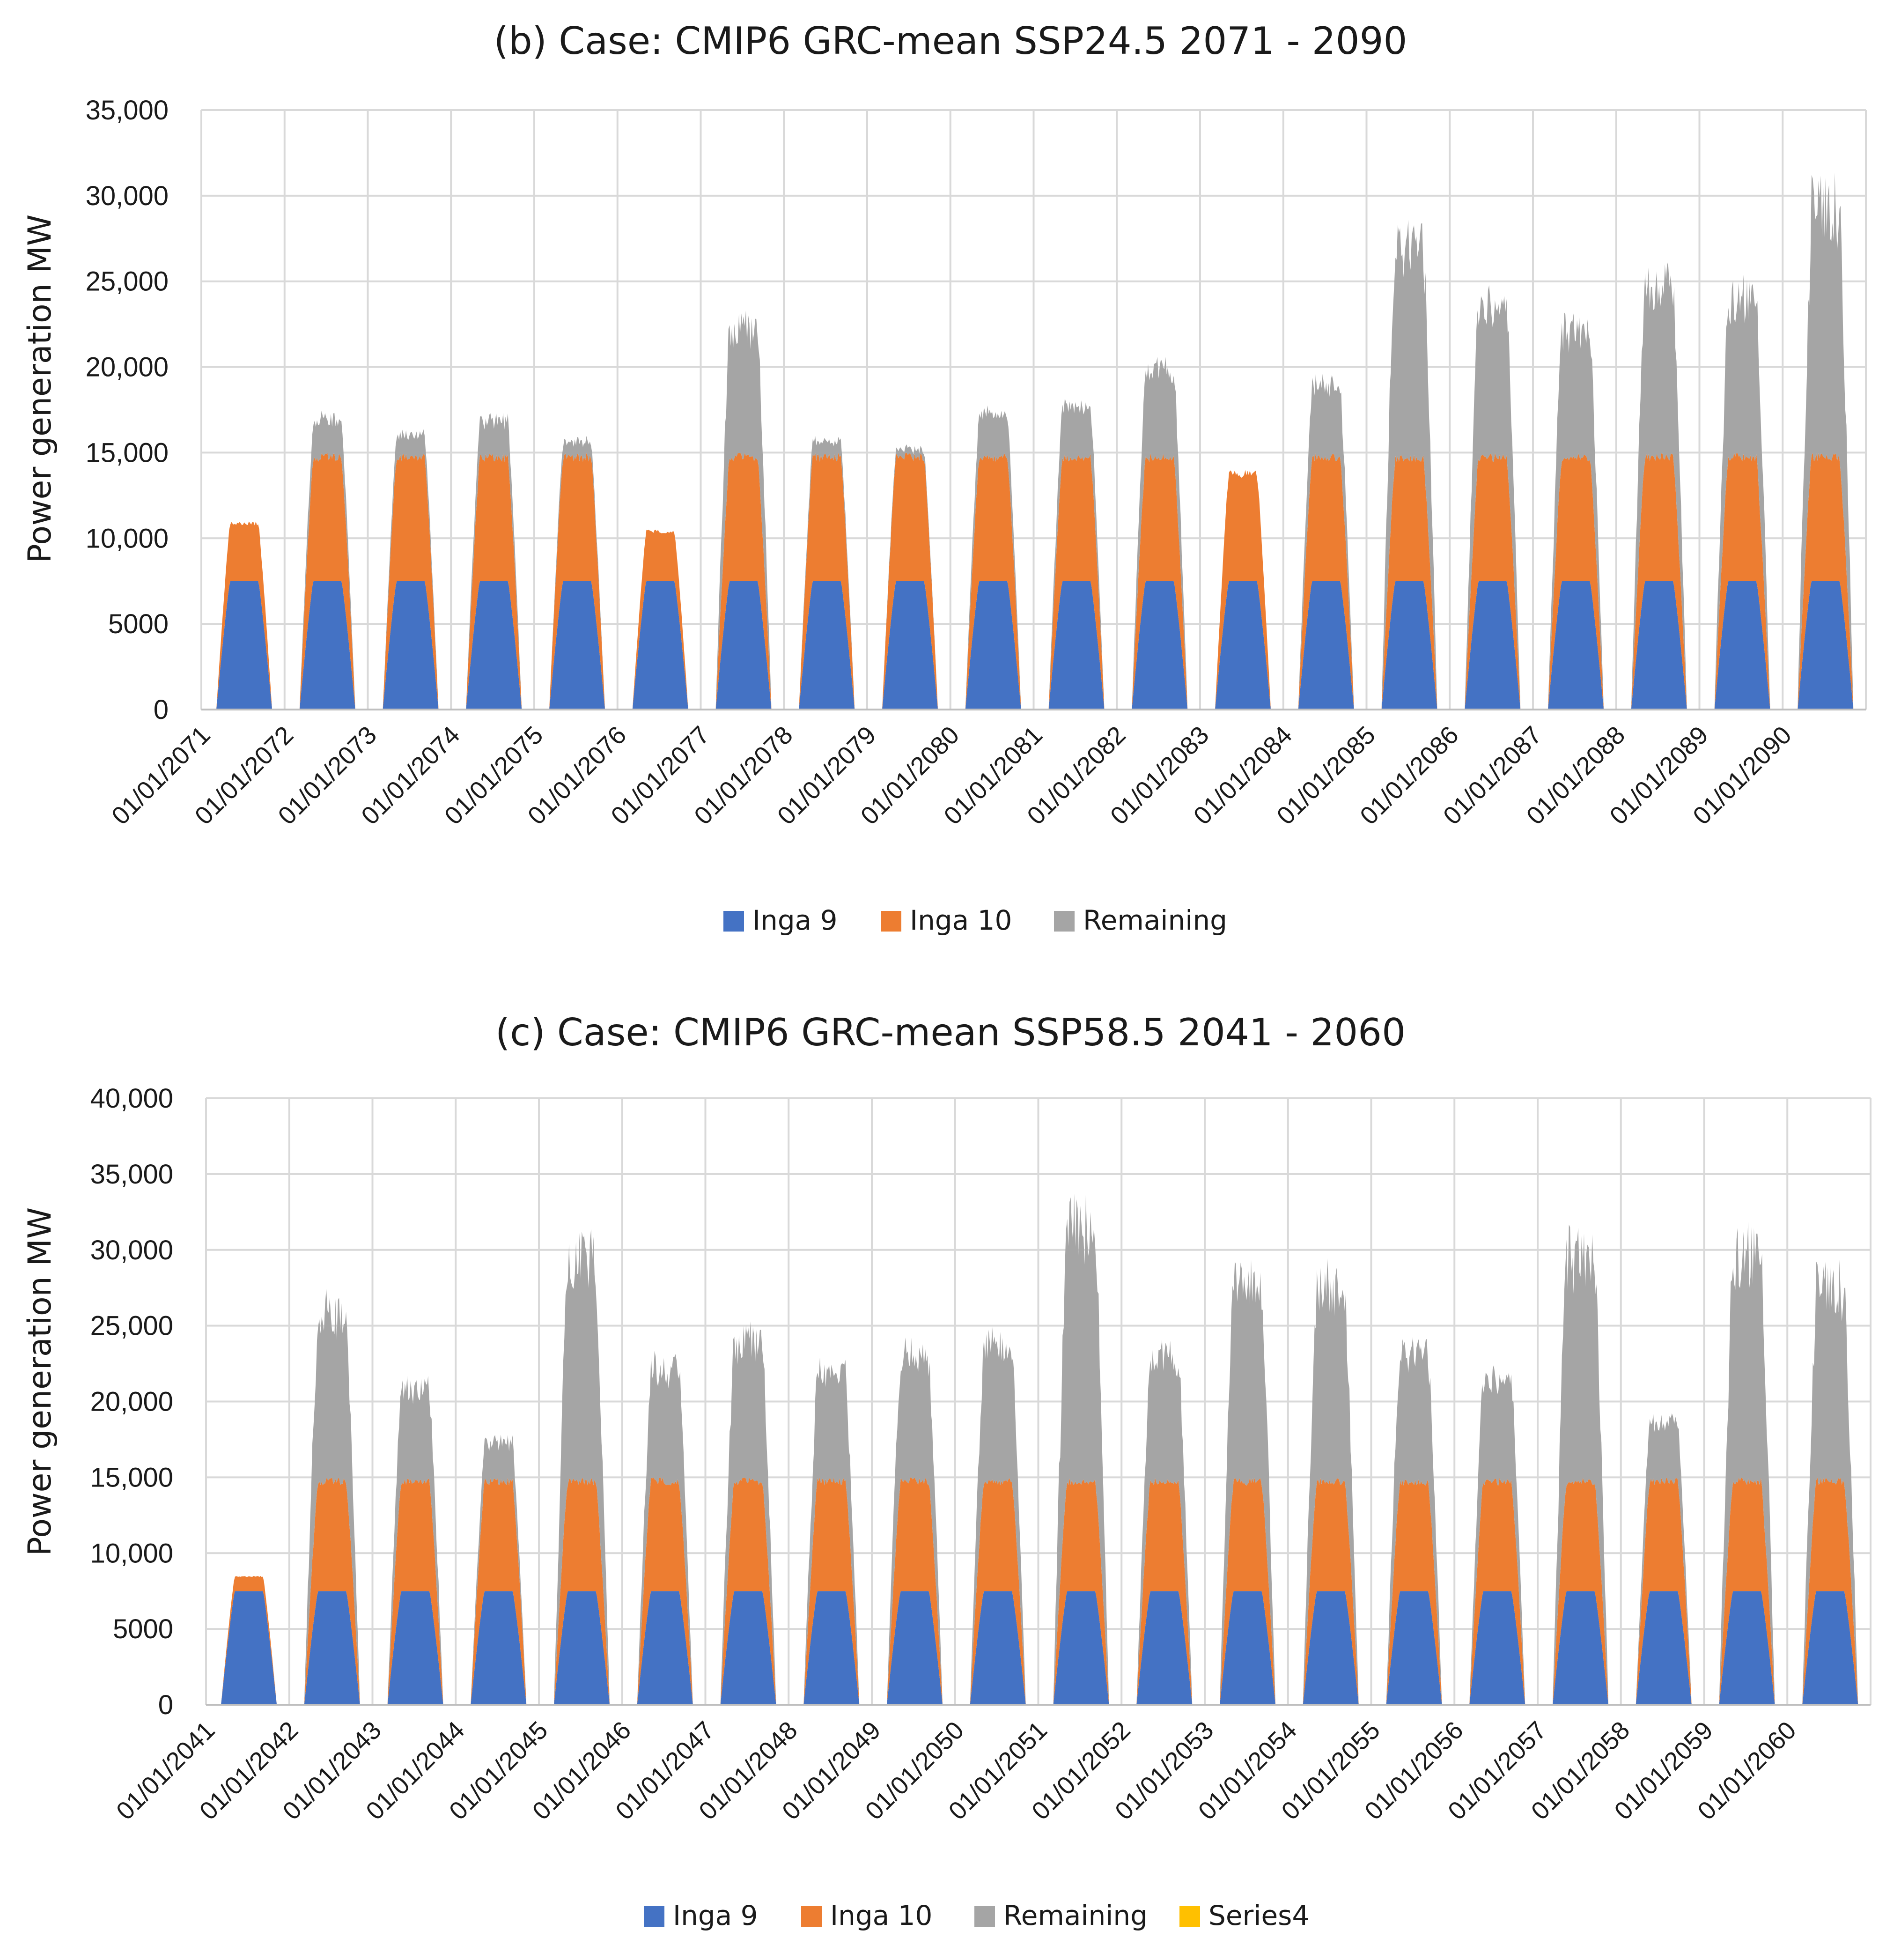  I want to click on area-inga-9-2087, so click(1576, 645).